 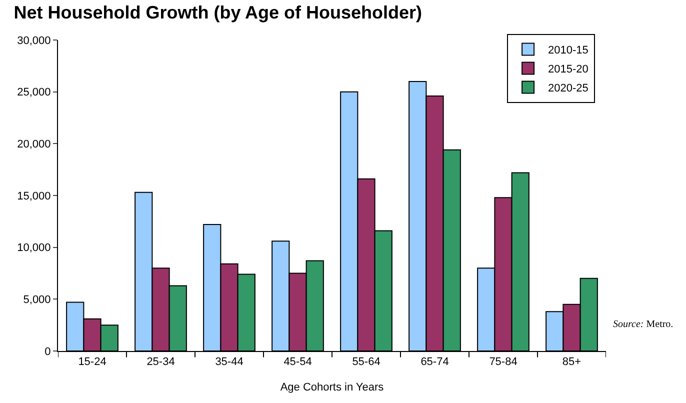 I want to click on legend-label: 2010-15, so click(x=568, y=50).